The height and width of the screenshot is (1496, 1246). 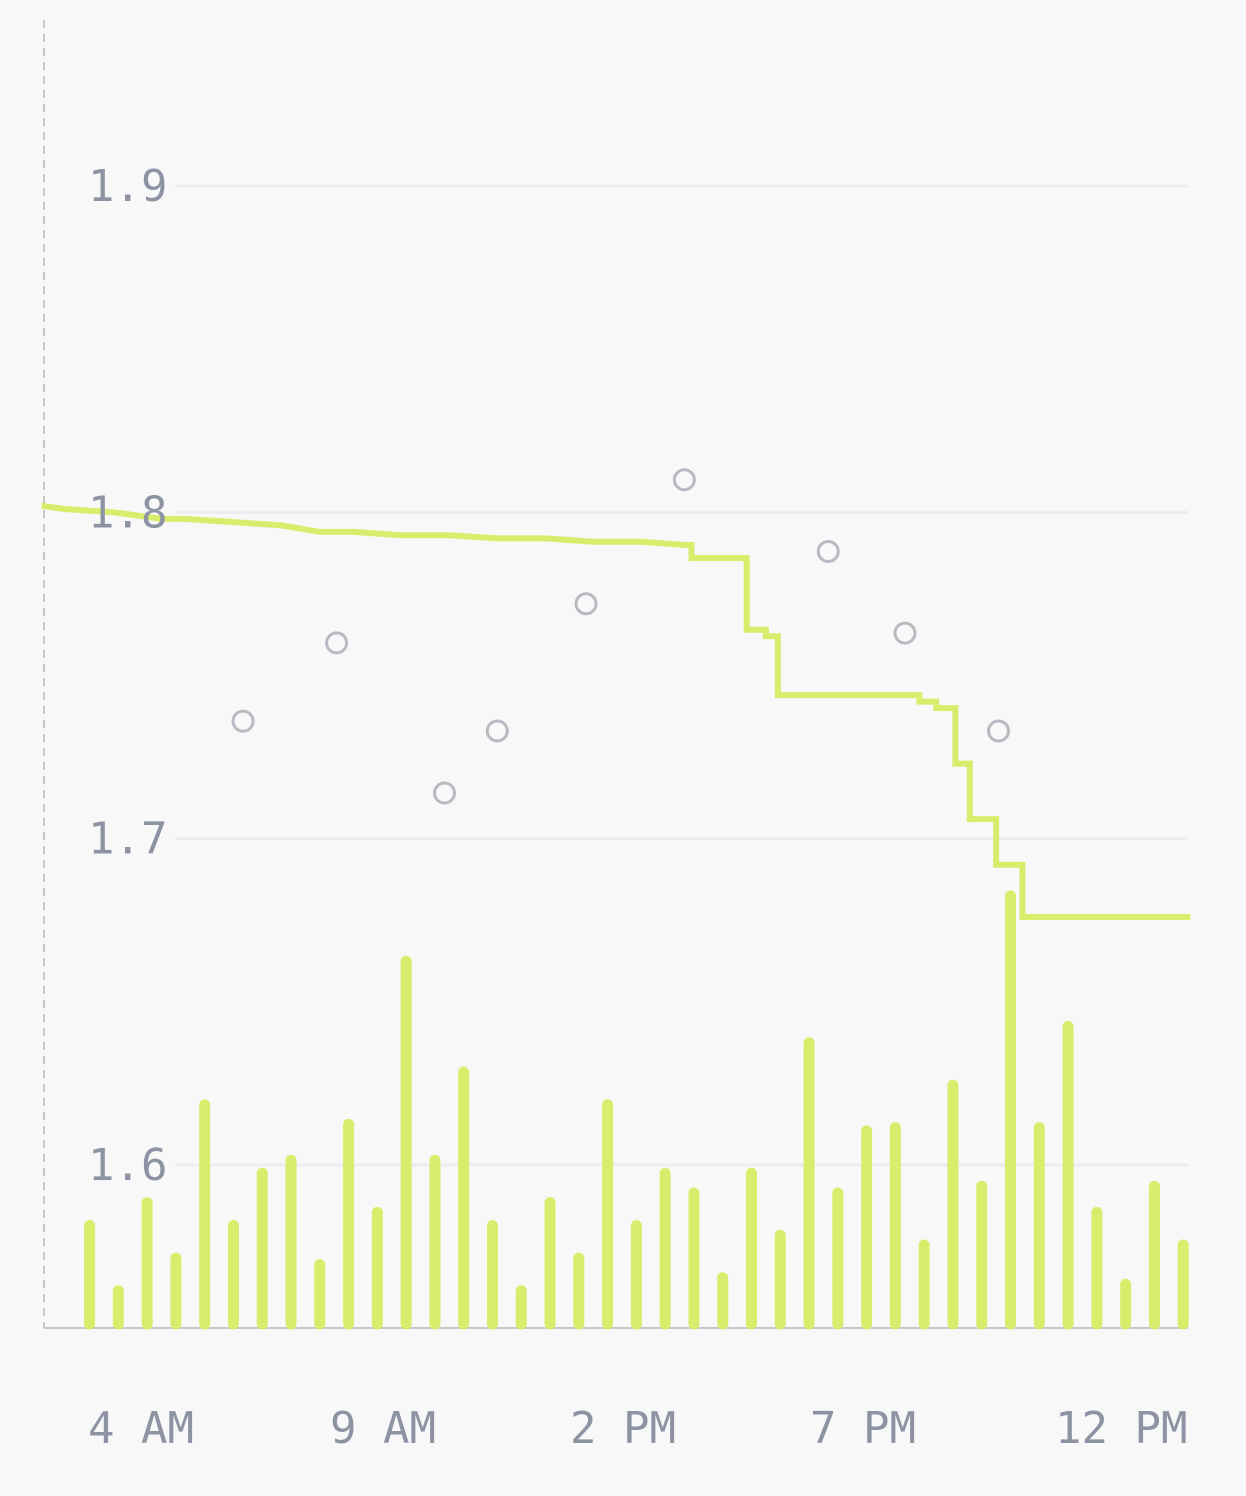 What do you see at coordinates (127, 1165) in the screenshot?
I see `y-tick-label: 1.6` at bounding box center [127, 1165].